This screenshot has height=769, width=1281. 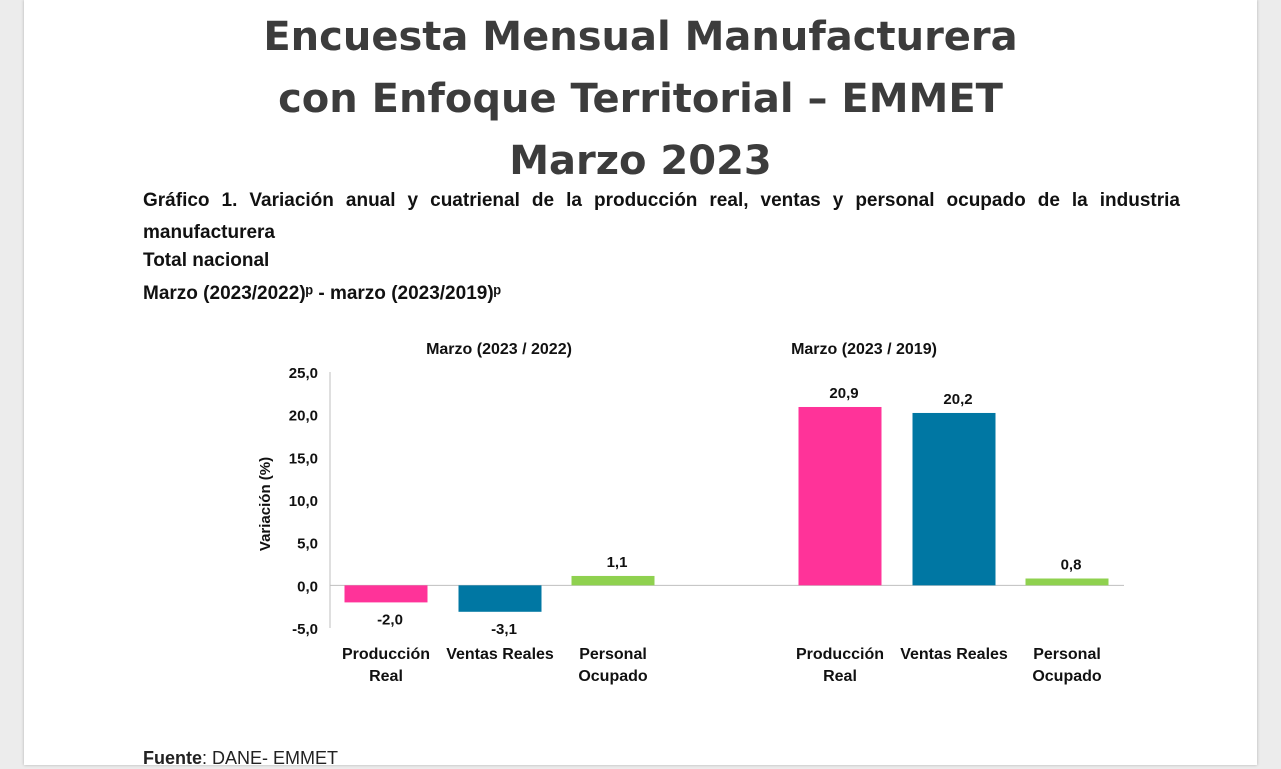 I want to click on group-title: Marzo (2023 / 2022), so click(x=499, y=349).